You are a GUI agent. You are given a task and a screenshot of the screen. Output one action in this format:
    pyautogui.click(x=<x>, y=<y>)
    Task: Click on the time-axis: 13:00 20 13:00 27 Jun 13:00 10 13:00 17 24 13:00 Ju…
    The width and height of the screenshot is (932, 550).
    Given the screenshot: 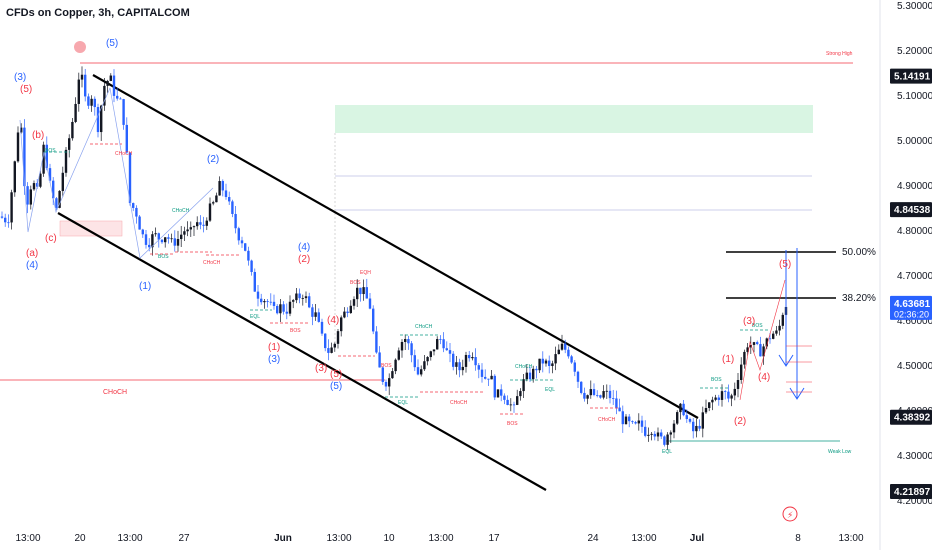 What is the action you would take?
    pyautogui.click(x=439, y=538)
    